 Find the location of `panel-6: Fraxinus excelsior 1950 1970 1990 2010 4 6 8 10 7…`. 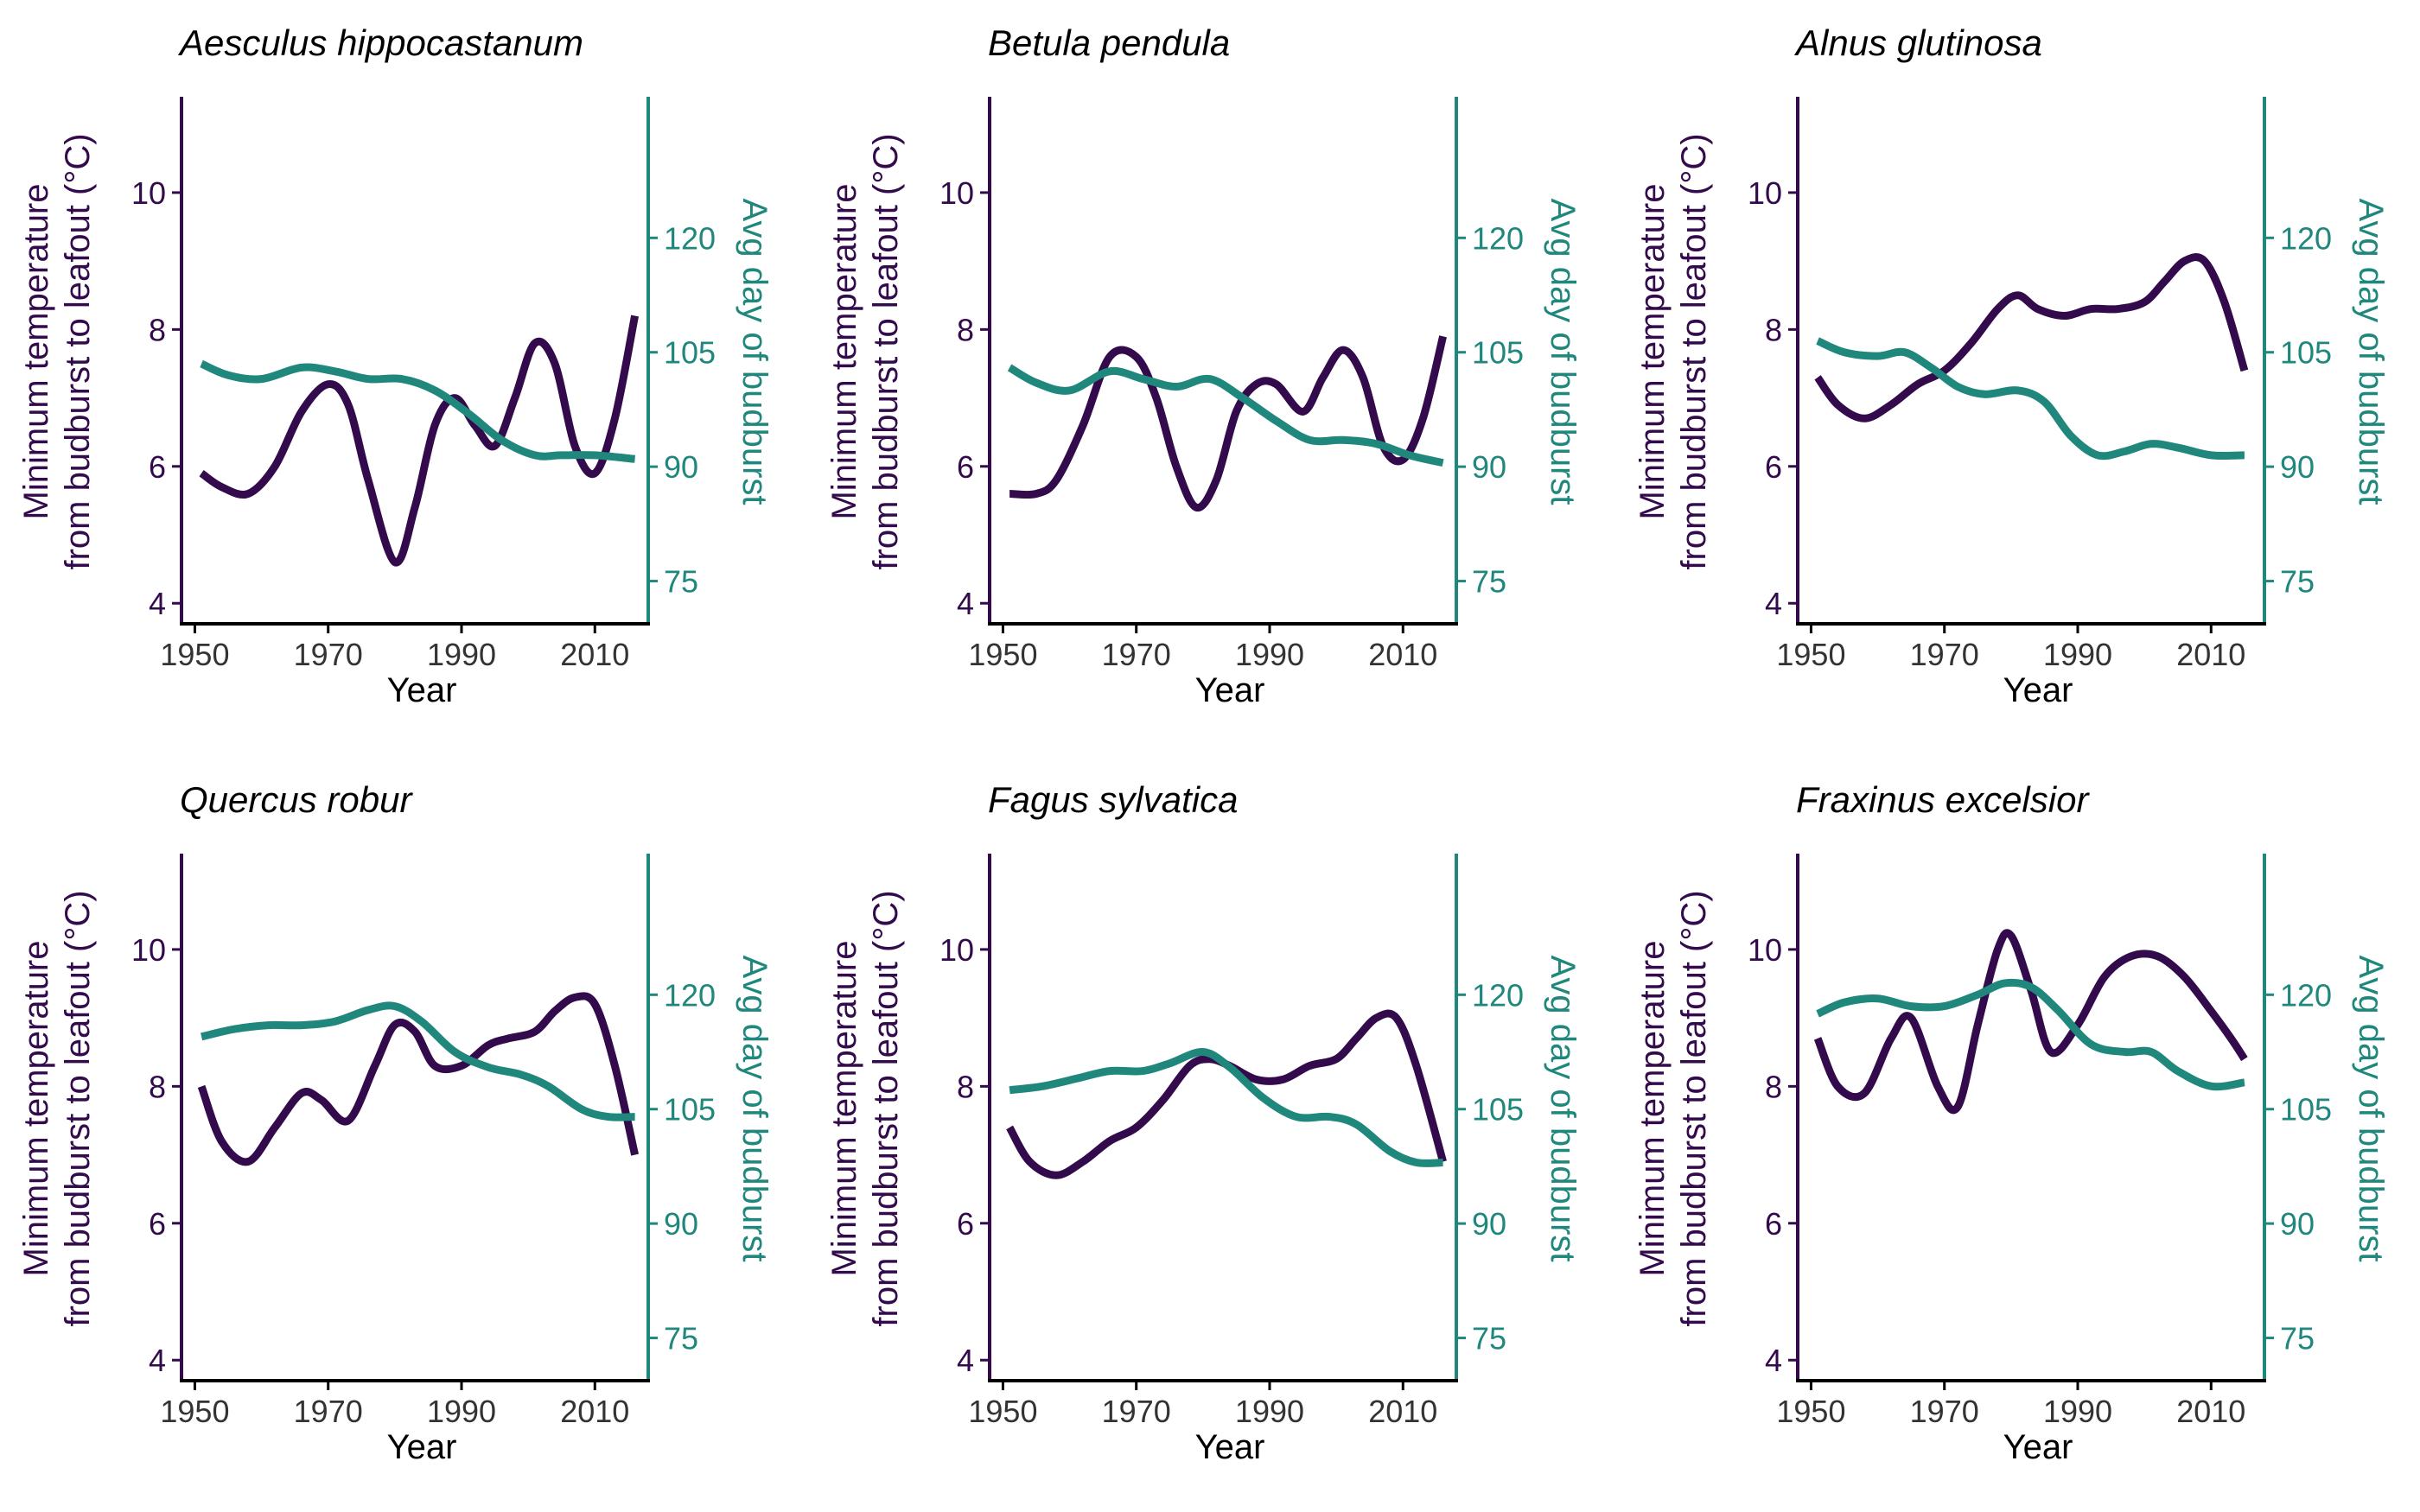

panel-6: Fraxinus excelsior 1950 1970 1990 2010 4 6 8 10 7… is located at coordinates (2012, 1122).